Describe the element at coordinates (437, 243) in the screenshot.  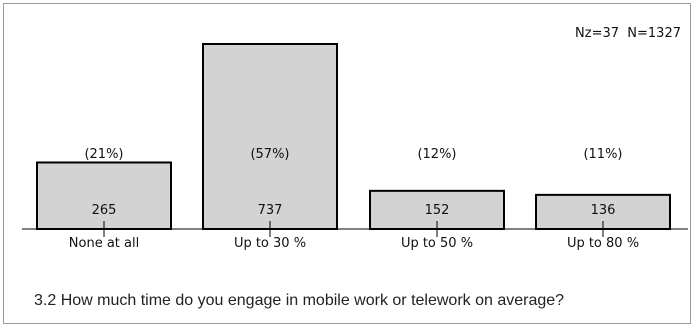
I see `category-label-3: Up to 50 %` at that location.